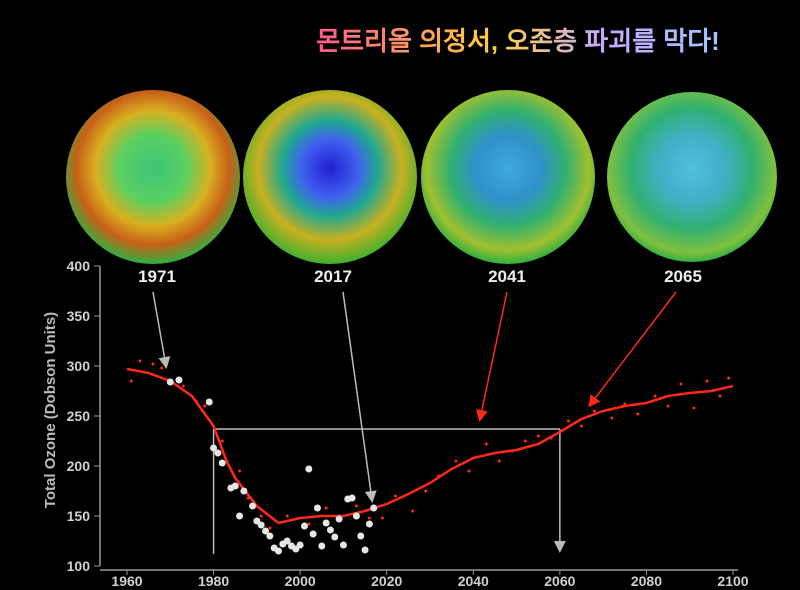 The width and height of the screenshot is (800, 590). What do you see at coordinates (732, 581) in the screenshot?
I see `x-tick-label: 2100` at bounding box center [732, 581].